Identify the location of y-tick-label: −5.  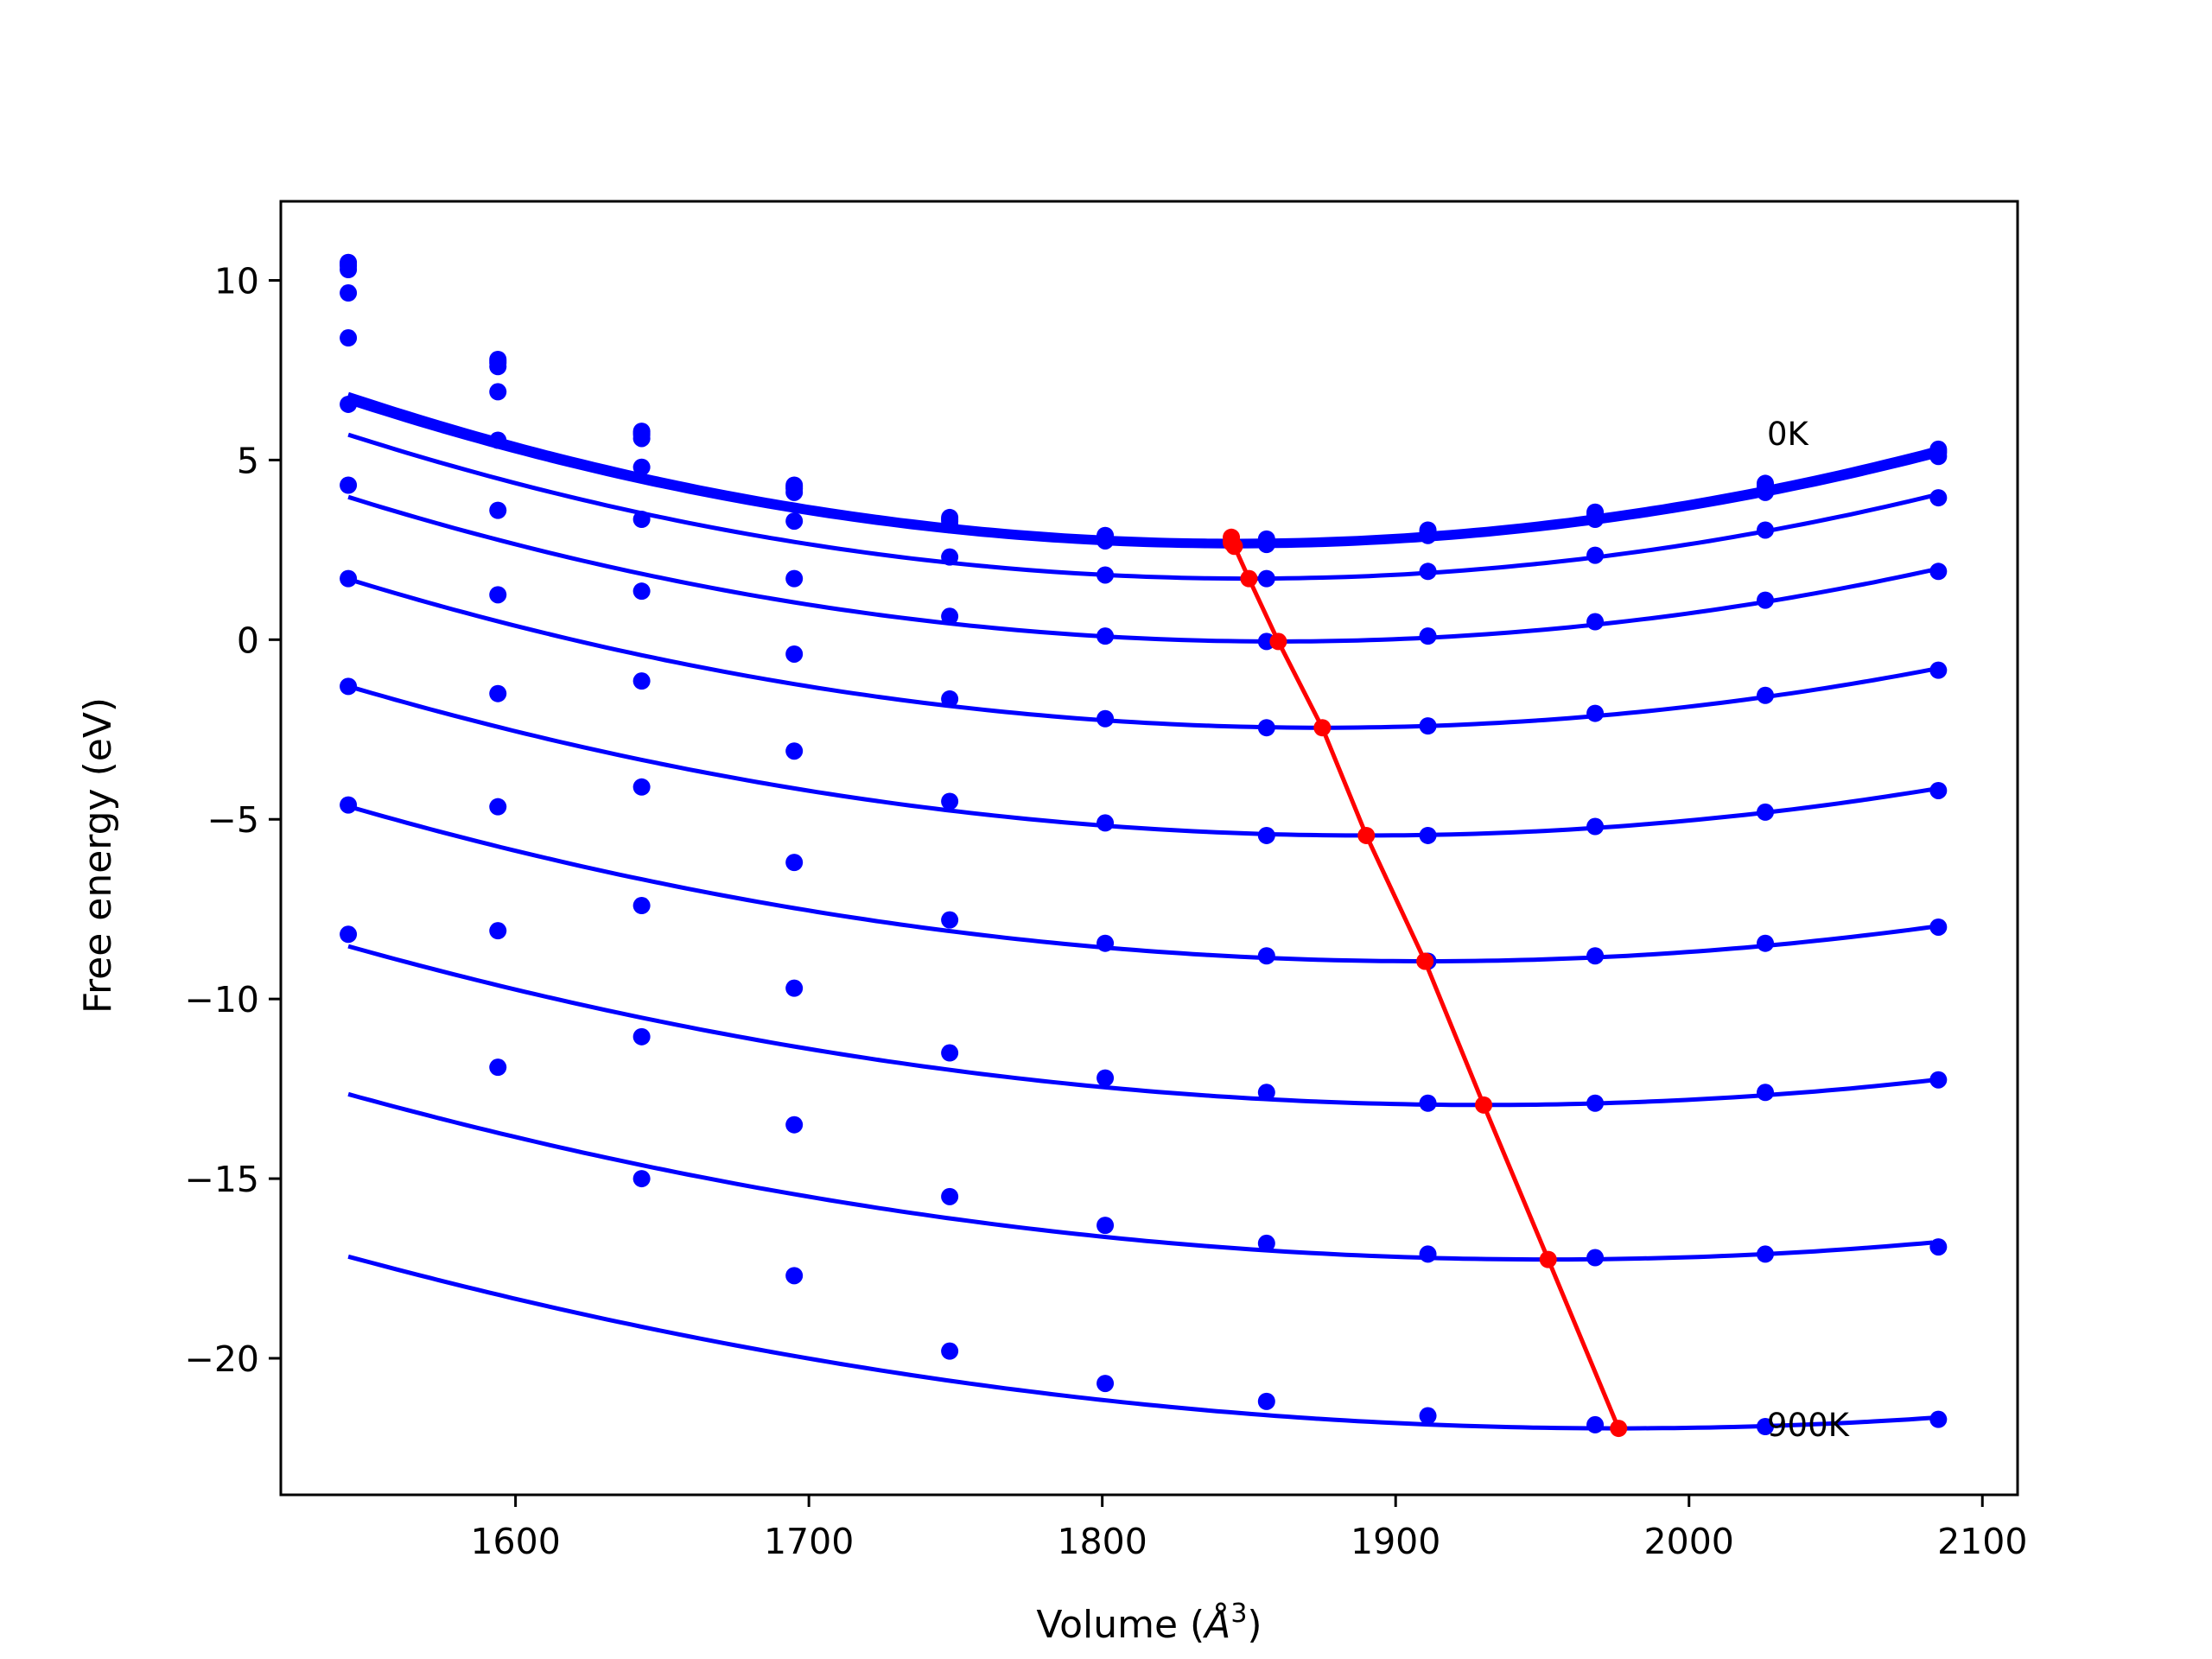
(233, 820).